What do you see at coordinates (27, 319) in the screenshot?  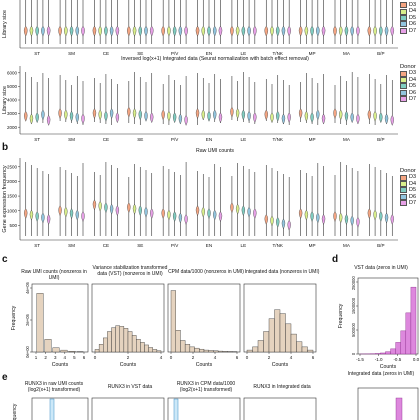 I see `y-tick-label: 2e+05` at bounding box center [27, 319].